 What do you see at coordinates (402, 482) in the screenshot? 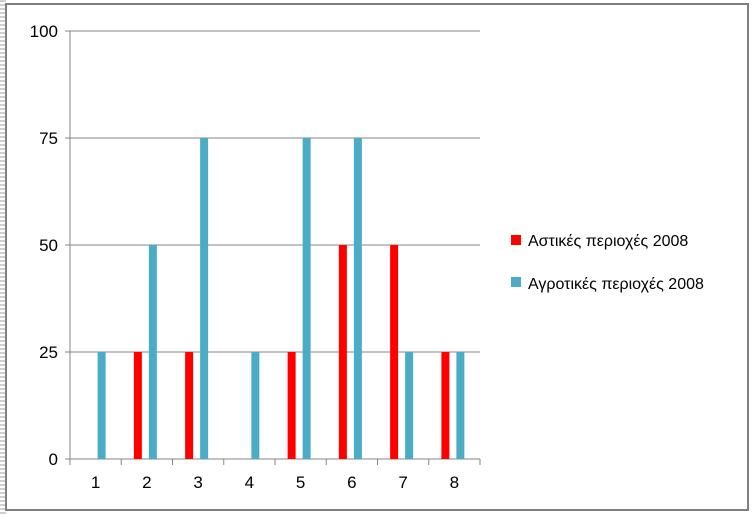
I see `x-tick-label: 7` at bounding box center [402, 482].